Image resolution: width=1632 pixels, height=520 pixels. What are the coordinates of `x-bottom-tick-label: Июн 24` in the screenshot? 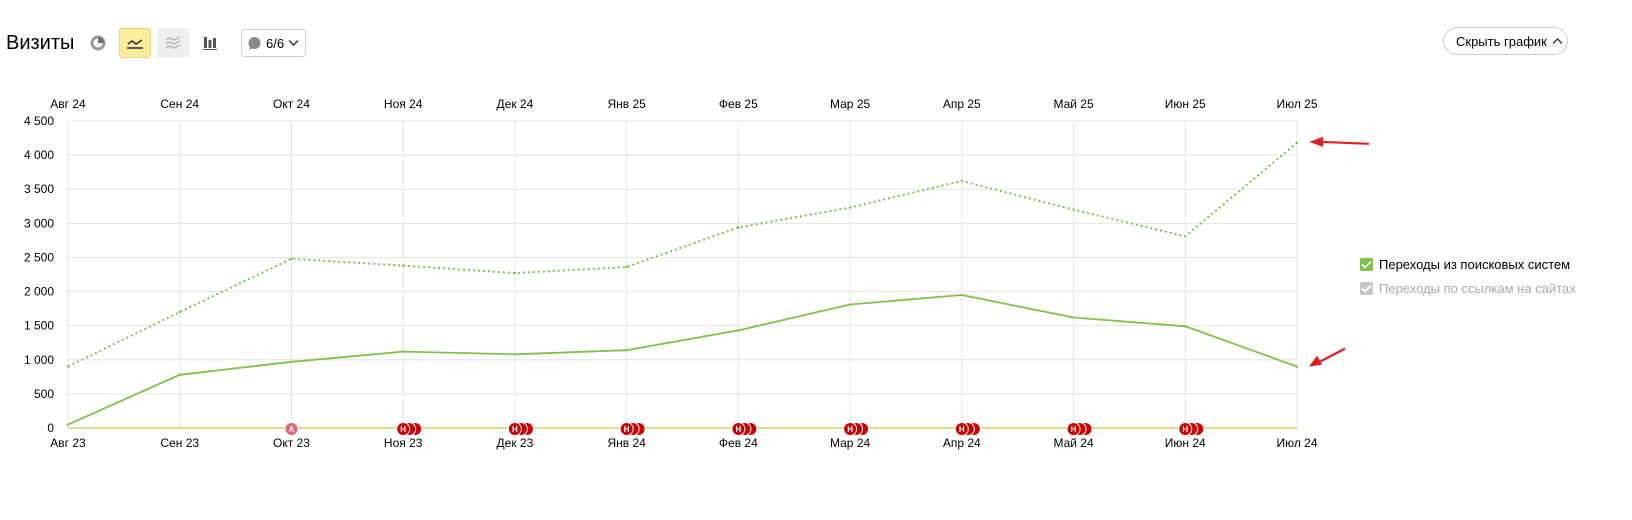 It's located at (1185, 443).